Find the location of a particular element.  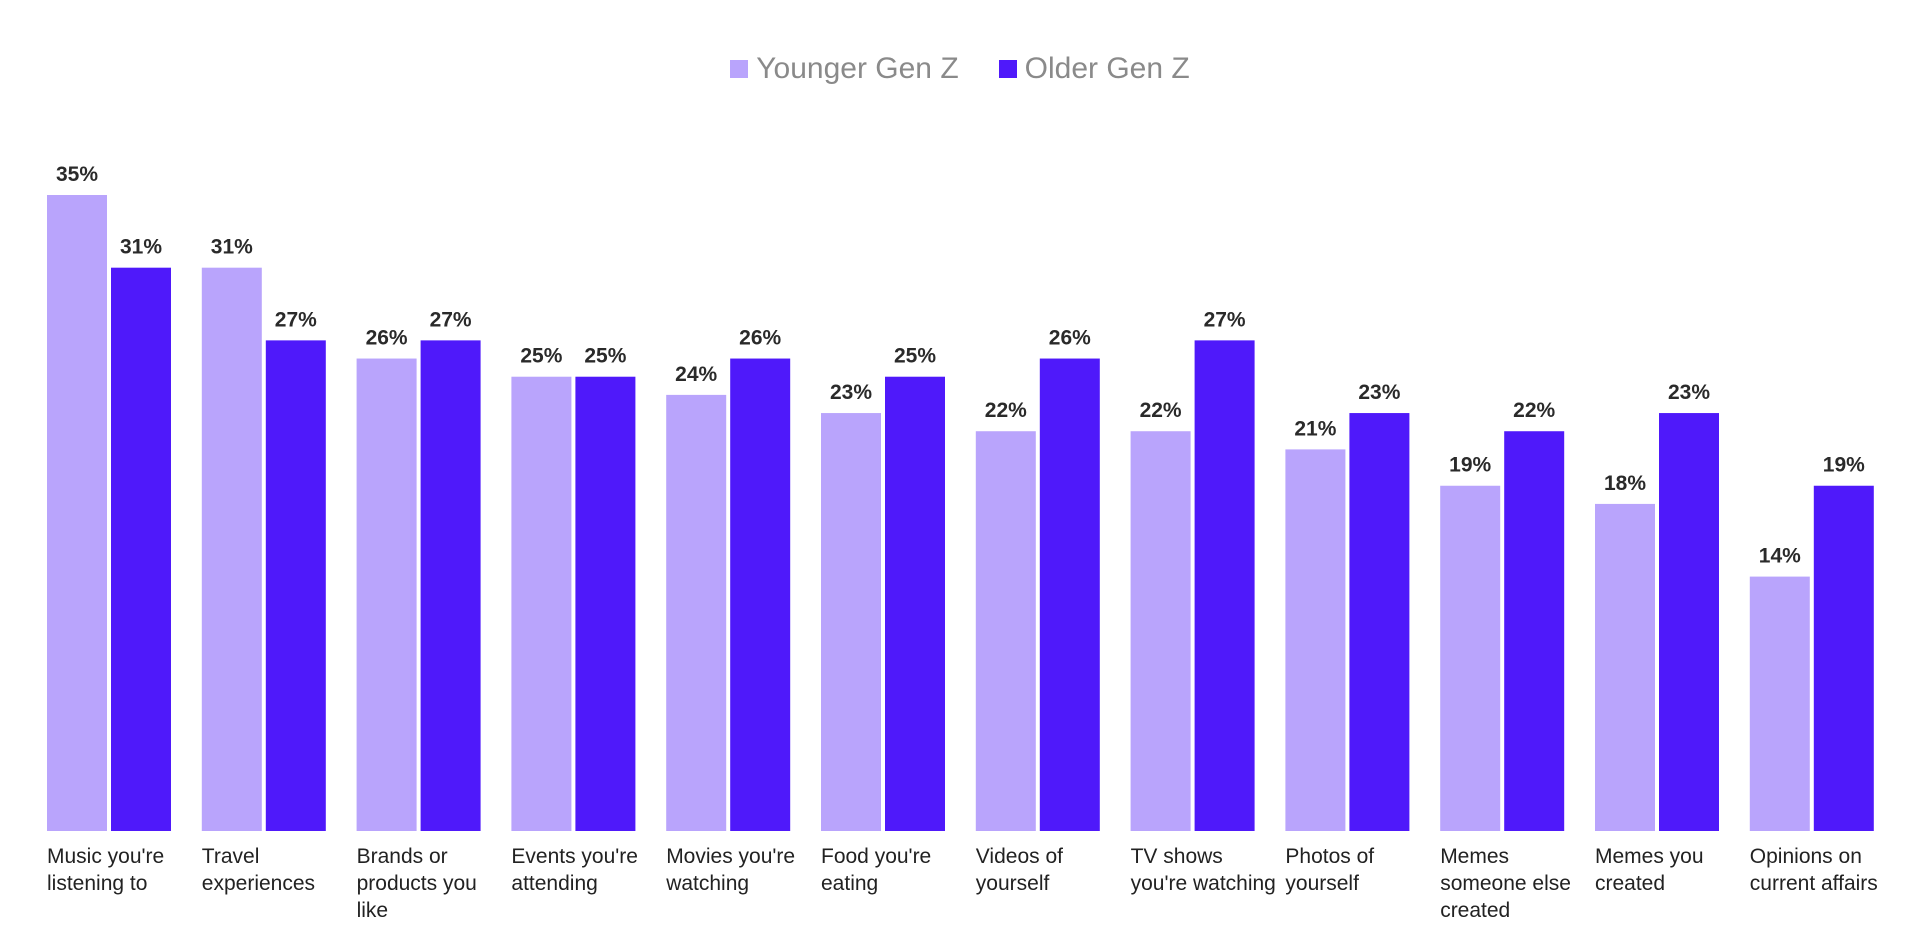

data-label-older-6: 26% is located at coordinates (1070, 338).